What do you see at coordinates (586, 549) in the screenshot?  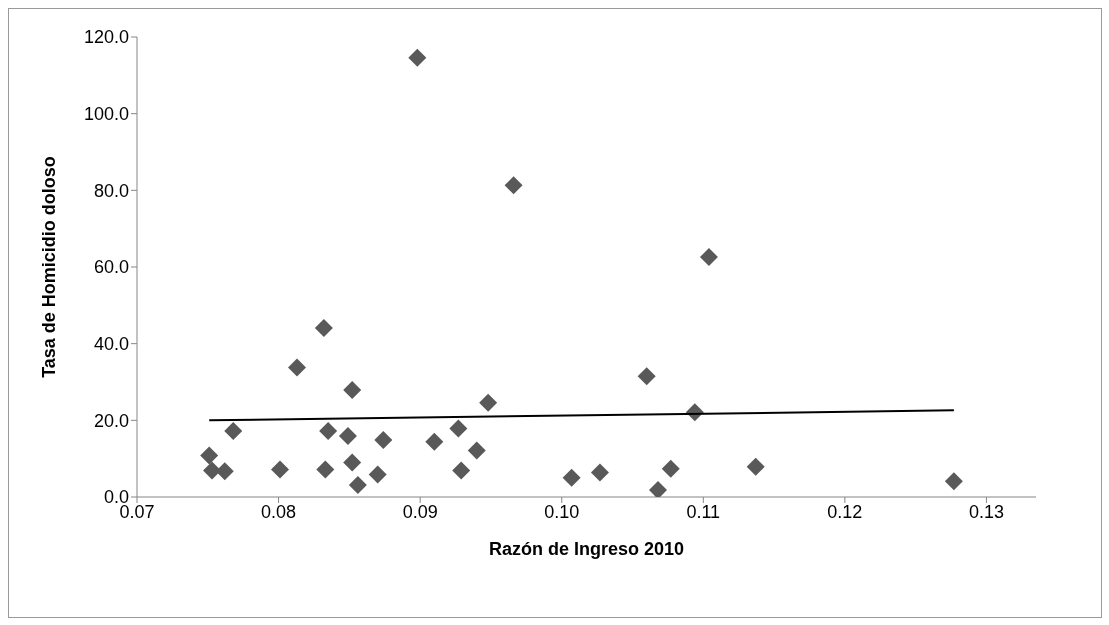 I see `x-axis-title: Razón de Ingreso 2010` at bounding box center [586, 549].